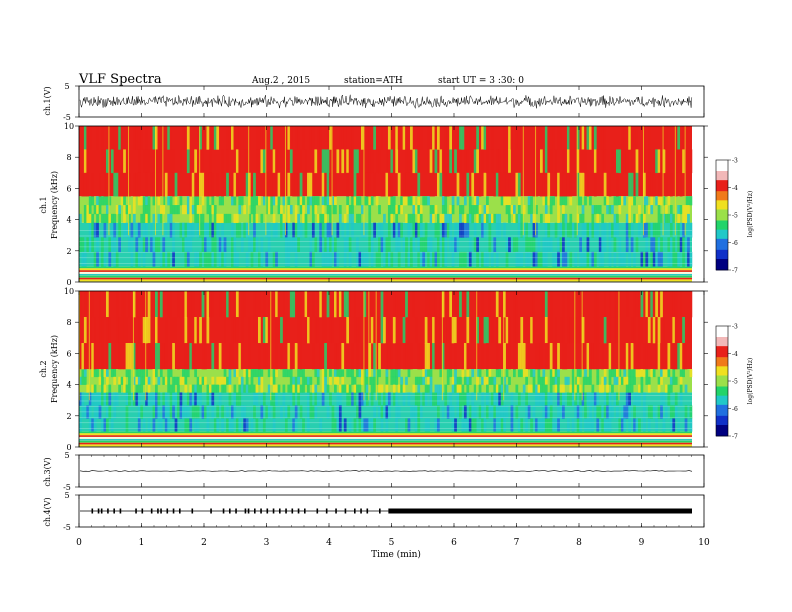 This screenshot has height=612, width=792. Describe the element at coordinates (67, 527) in the screenshot. I see `ch4-ytick-bottom: -5` at that location.